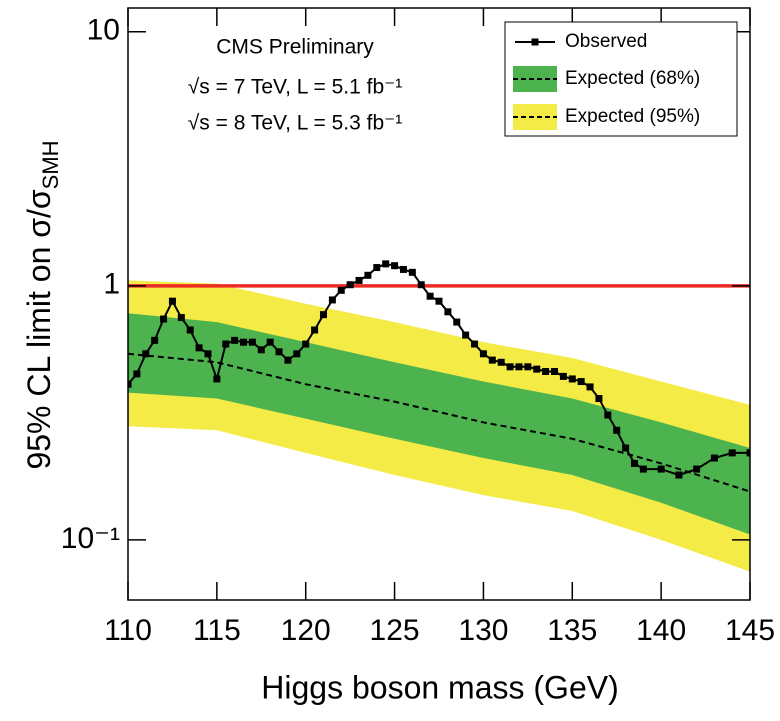 The height and width of the screenshot is (721, 780). Describe the element at coordinates (395, 630) in the screenshot. I see `x-tick-label: 125` at that location.